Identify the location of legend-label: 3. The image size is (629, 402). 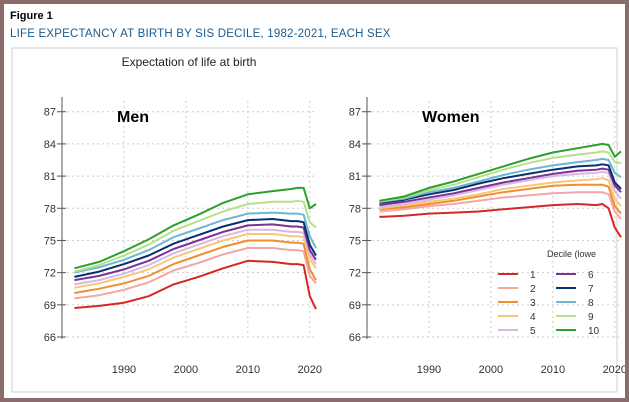
(533, 303).